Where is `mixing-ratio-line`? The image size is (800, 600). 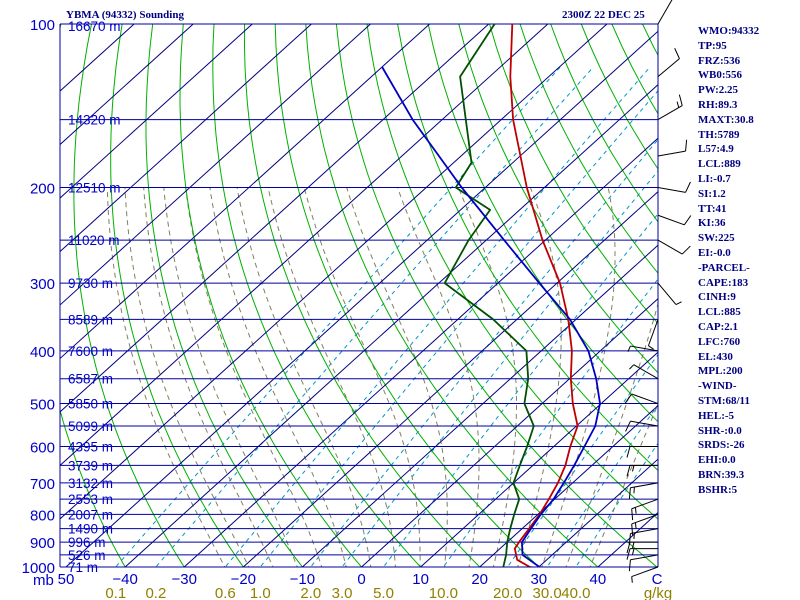 mixing-ratio-line is located at coordinates (550, 422).